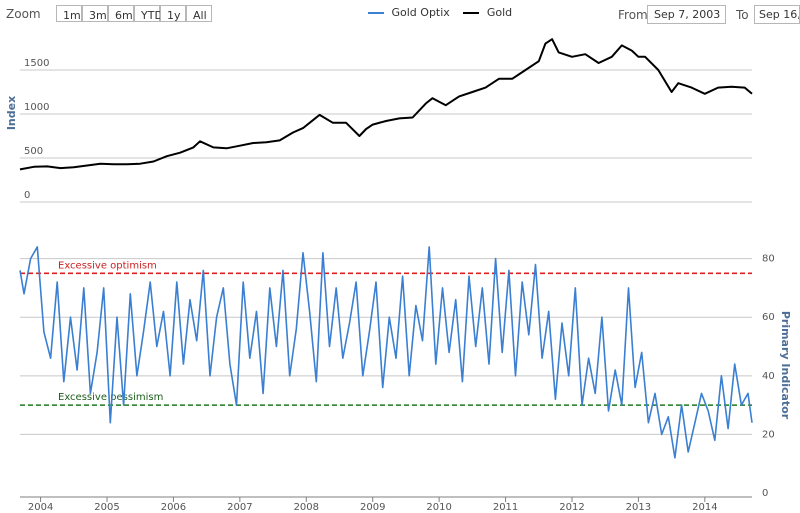  I want to click on bottom-y-axis-title: Primary Indicator, so click(785, 365).